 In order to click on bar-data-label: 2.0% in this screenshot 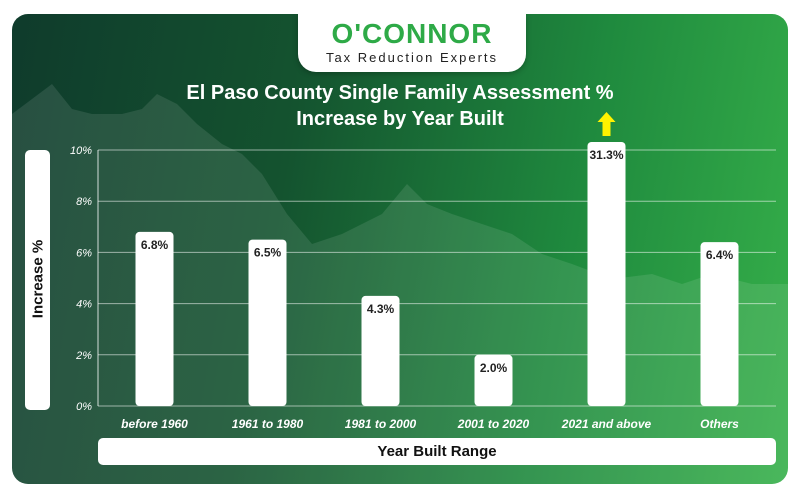, I will do `click(494, 368)`.